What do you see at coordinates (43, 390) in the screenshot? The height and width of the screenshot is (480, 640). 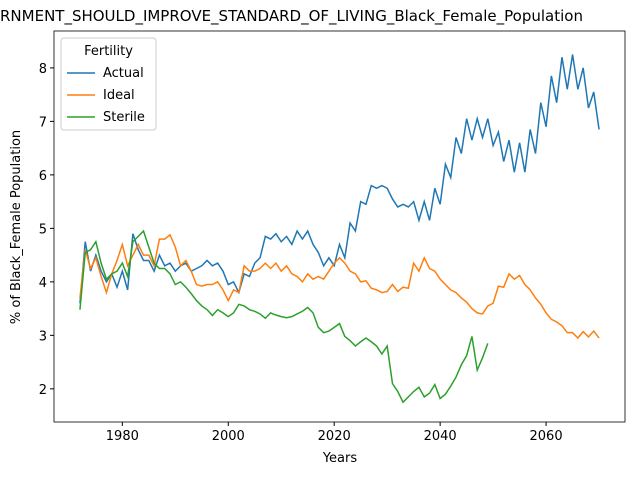 I see `y-tick-label: 2` at bounding box center [43, 390].